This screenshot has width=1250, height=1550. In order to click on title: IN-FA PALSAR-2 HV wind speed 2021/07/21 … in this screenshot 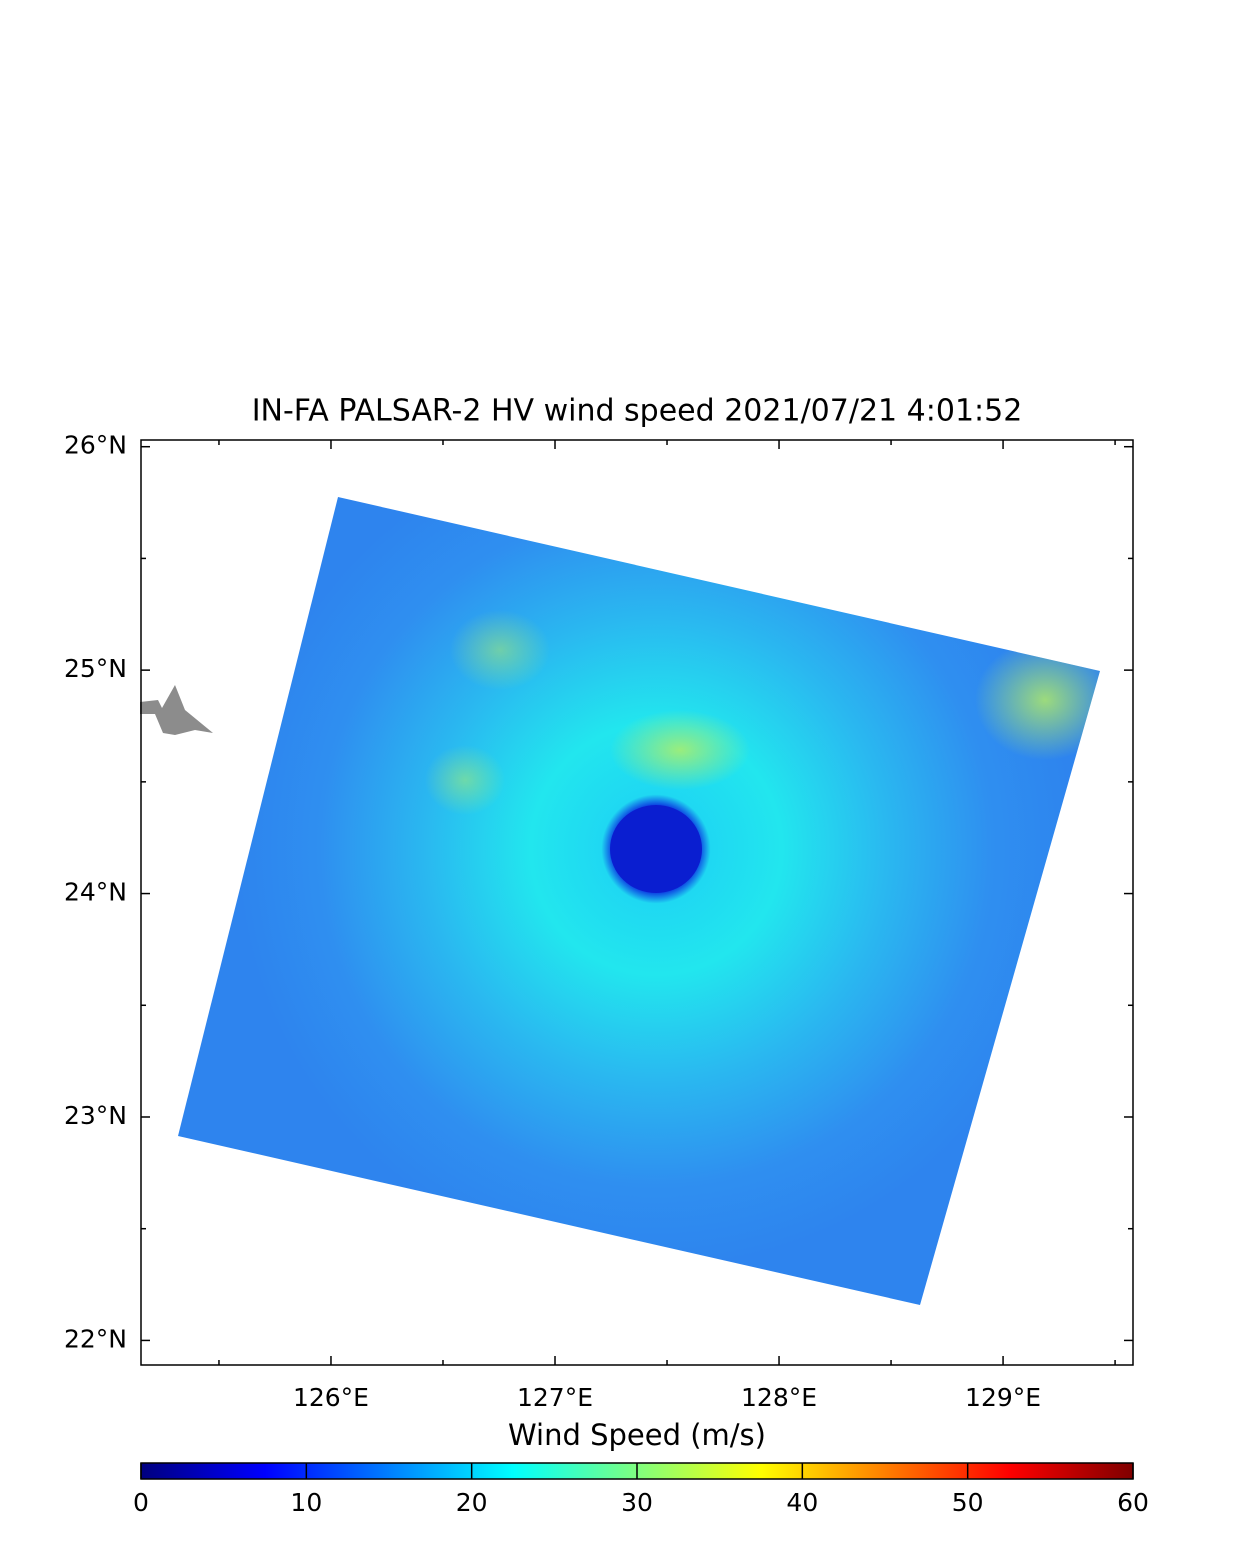, I will do `click(637, 411)`.